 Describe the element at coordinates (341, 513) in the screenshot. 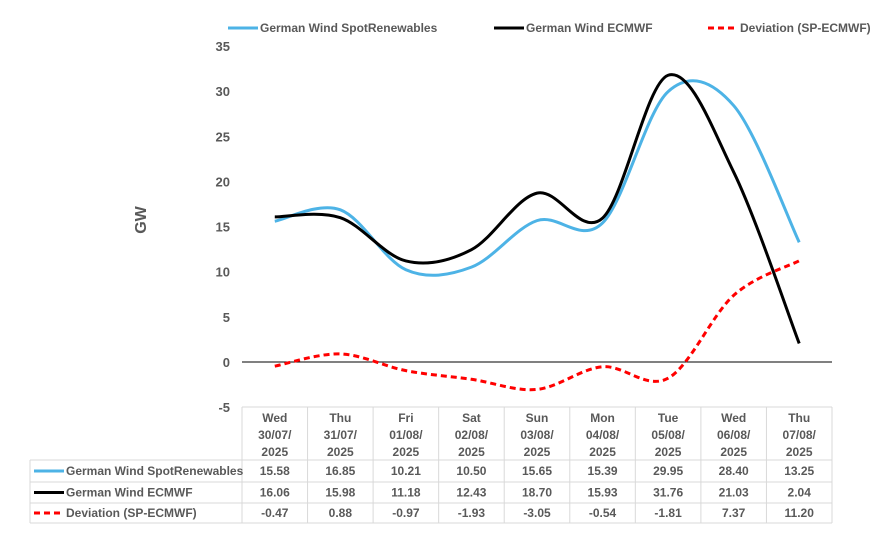

I see `data-label: 0.88` at that location.